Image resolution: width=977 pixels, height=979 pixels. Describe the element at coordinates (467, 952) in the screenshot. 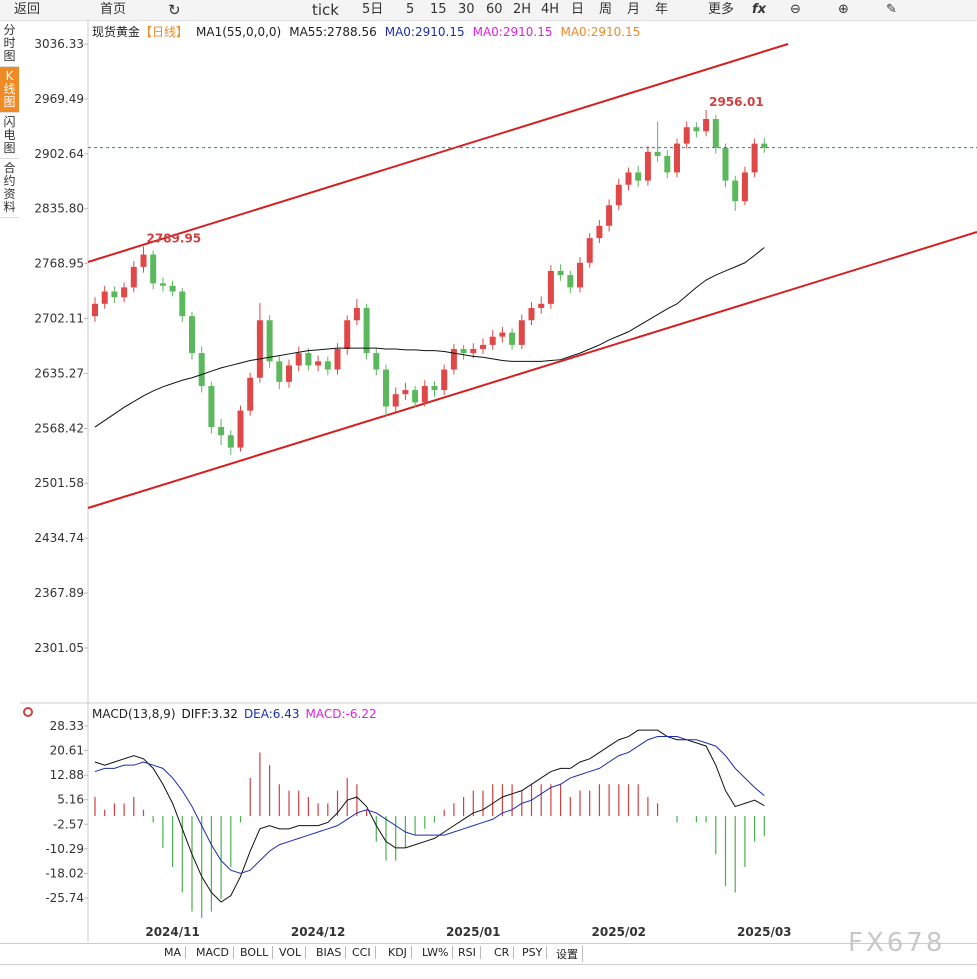

I see `indicator-tab: RSI` at that location.